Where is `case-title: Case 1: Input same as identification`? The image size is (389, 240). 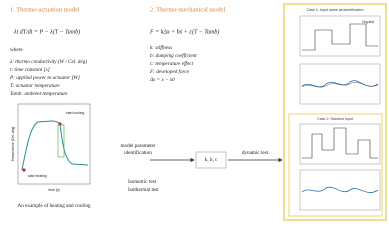 case-title: Case 1: Input same as identification is located at coordinates (335, 10).